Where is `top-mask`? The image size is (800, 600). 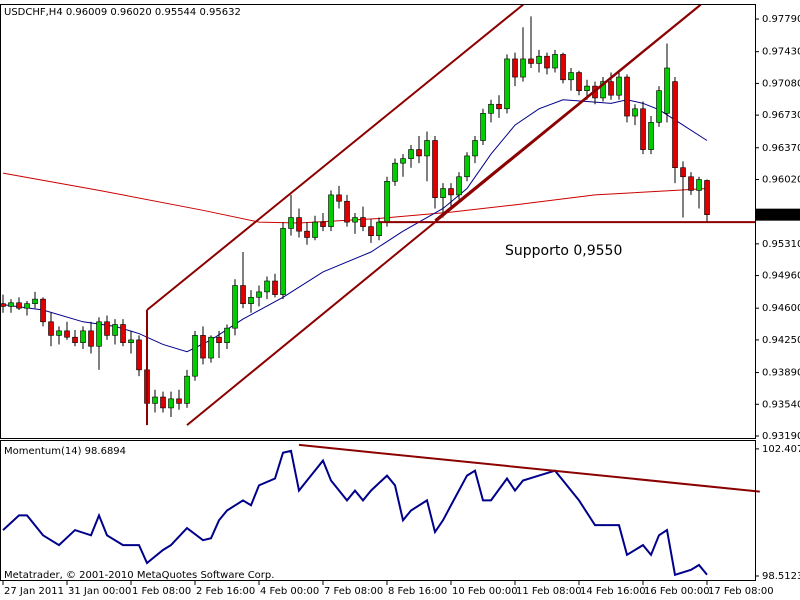 top-mask is located at coordinates (378, 2).